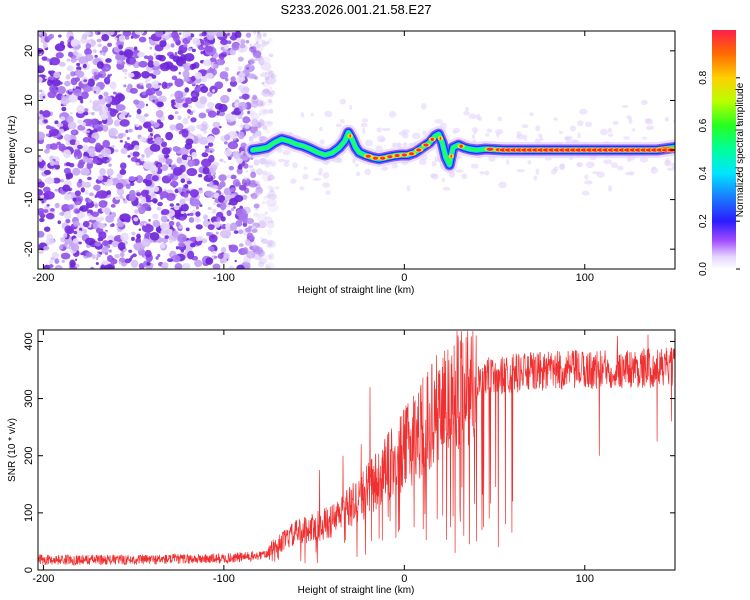 Image resolution: width=750 pixels, height=600 pixels. I want to click on spectrogram-y-axis-label: Frequency (Hz), so click(12, 150).